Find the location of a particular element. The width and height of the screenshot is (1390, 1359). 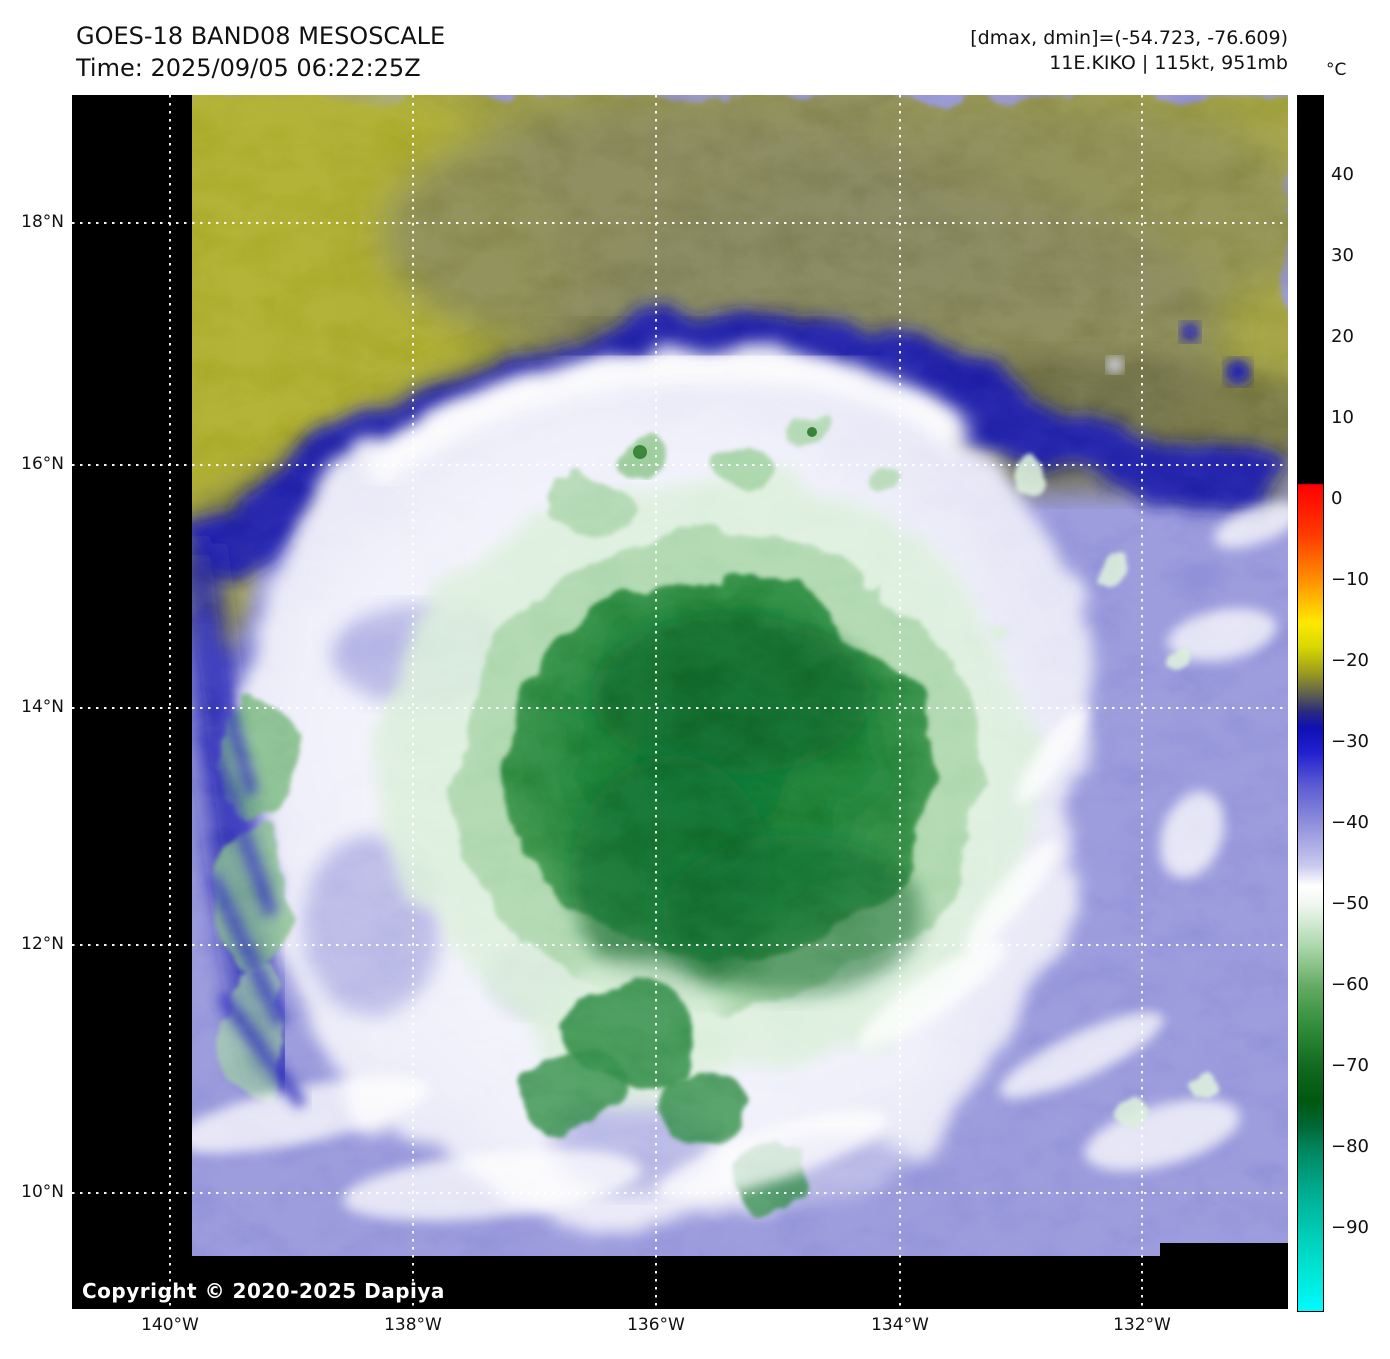

lon-tick-label: 140°W is located at coordinates (170, 1325).